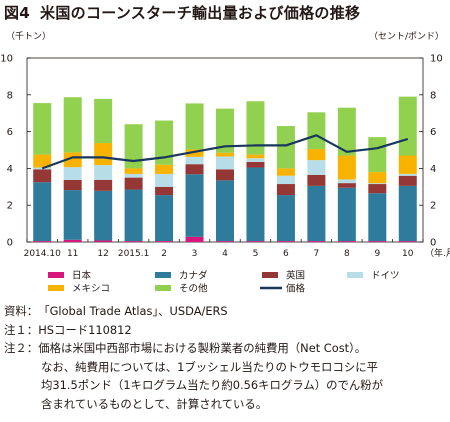 Image resolution: width=450 pixels, height=422 pixels. What do you see at coordinates (133, 311) in the screenshot?
I see `note-text: 「Global Trade Atlas」、USDA/ERS` at bounding box center [133, 311].